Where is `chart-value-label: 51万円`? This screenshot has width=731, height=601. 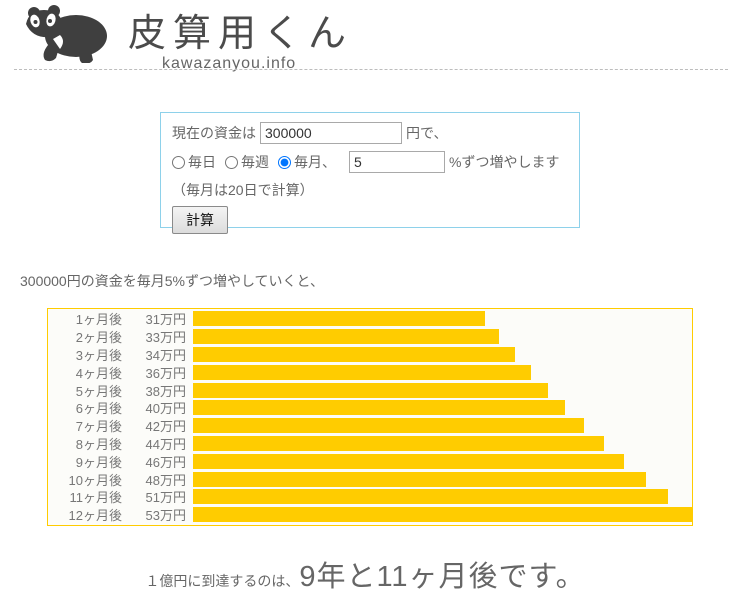 chart-value-label: 51万円 is located at coordinates (165, 498).